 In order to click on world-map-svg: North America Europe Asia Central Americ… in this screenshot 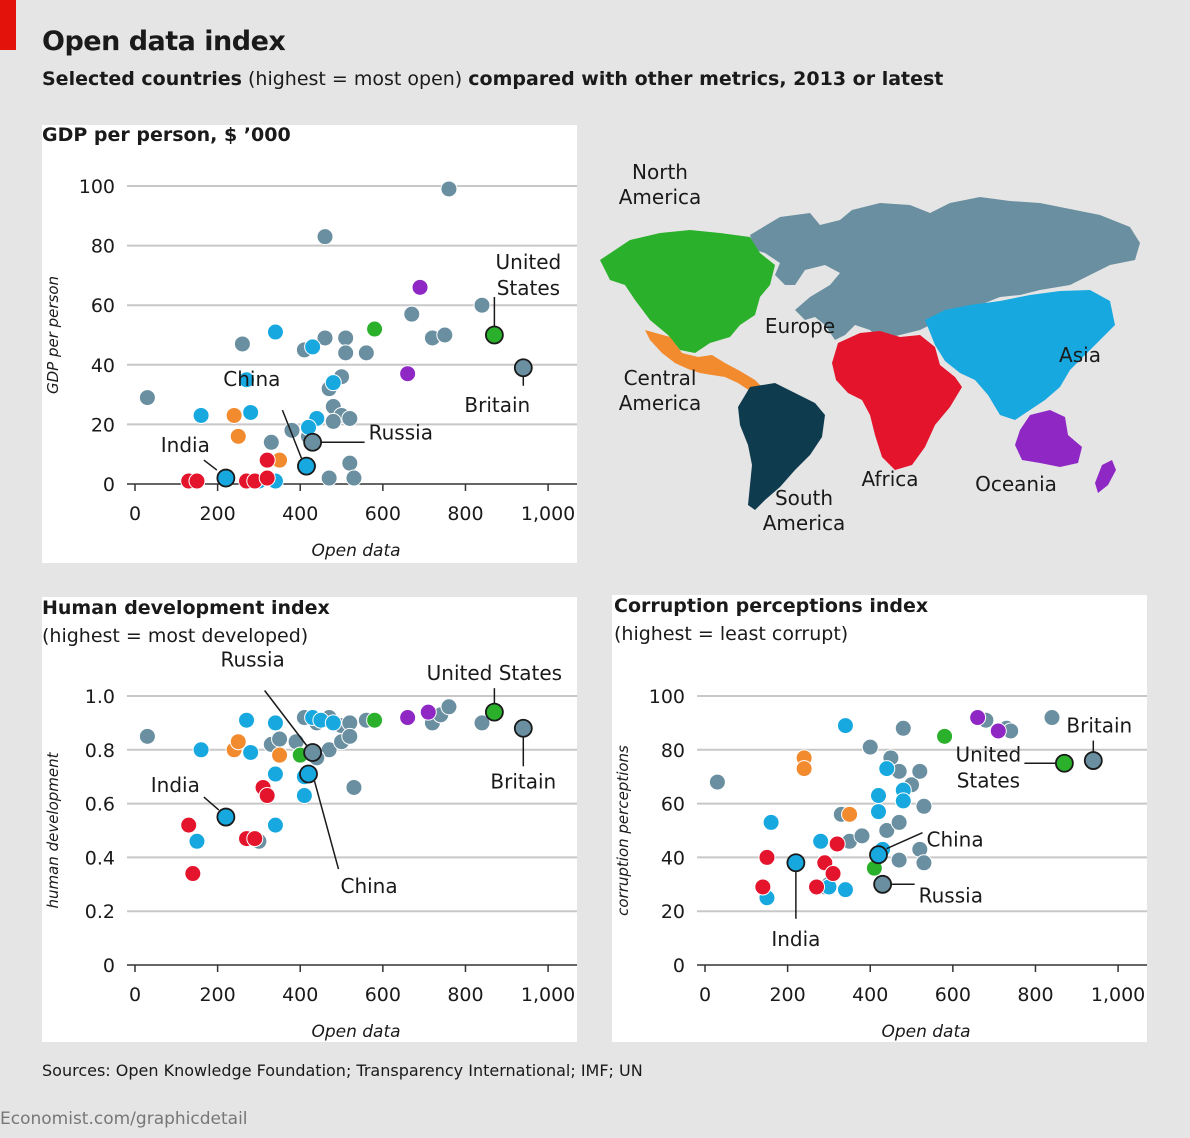, I will do `click(870, 347)`.